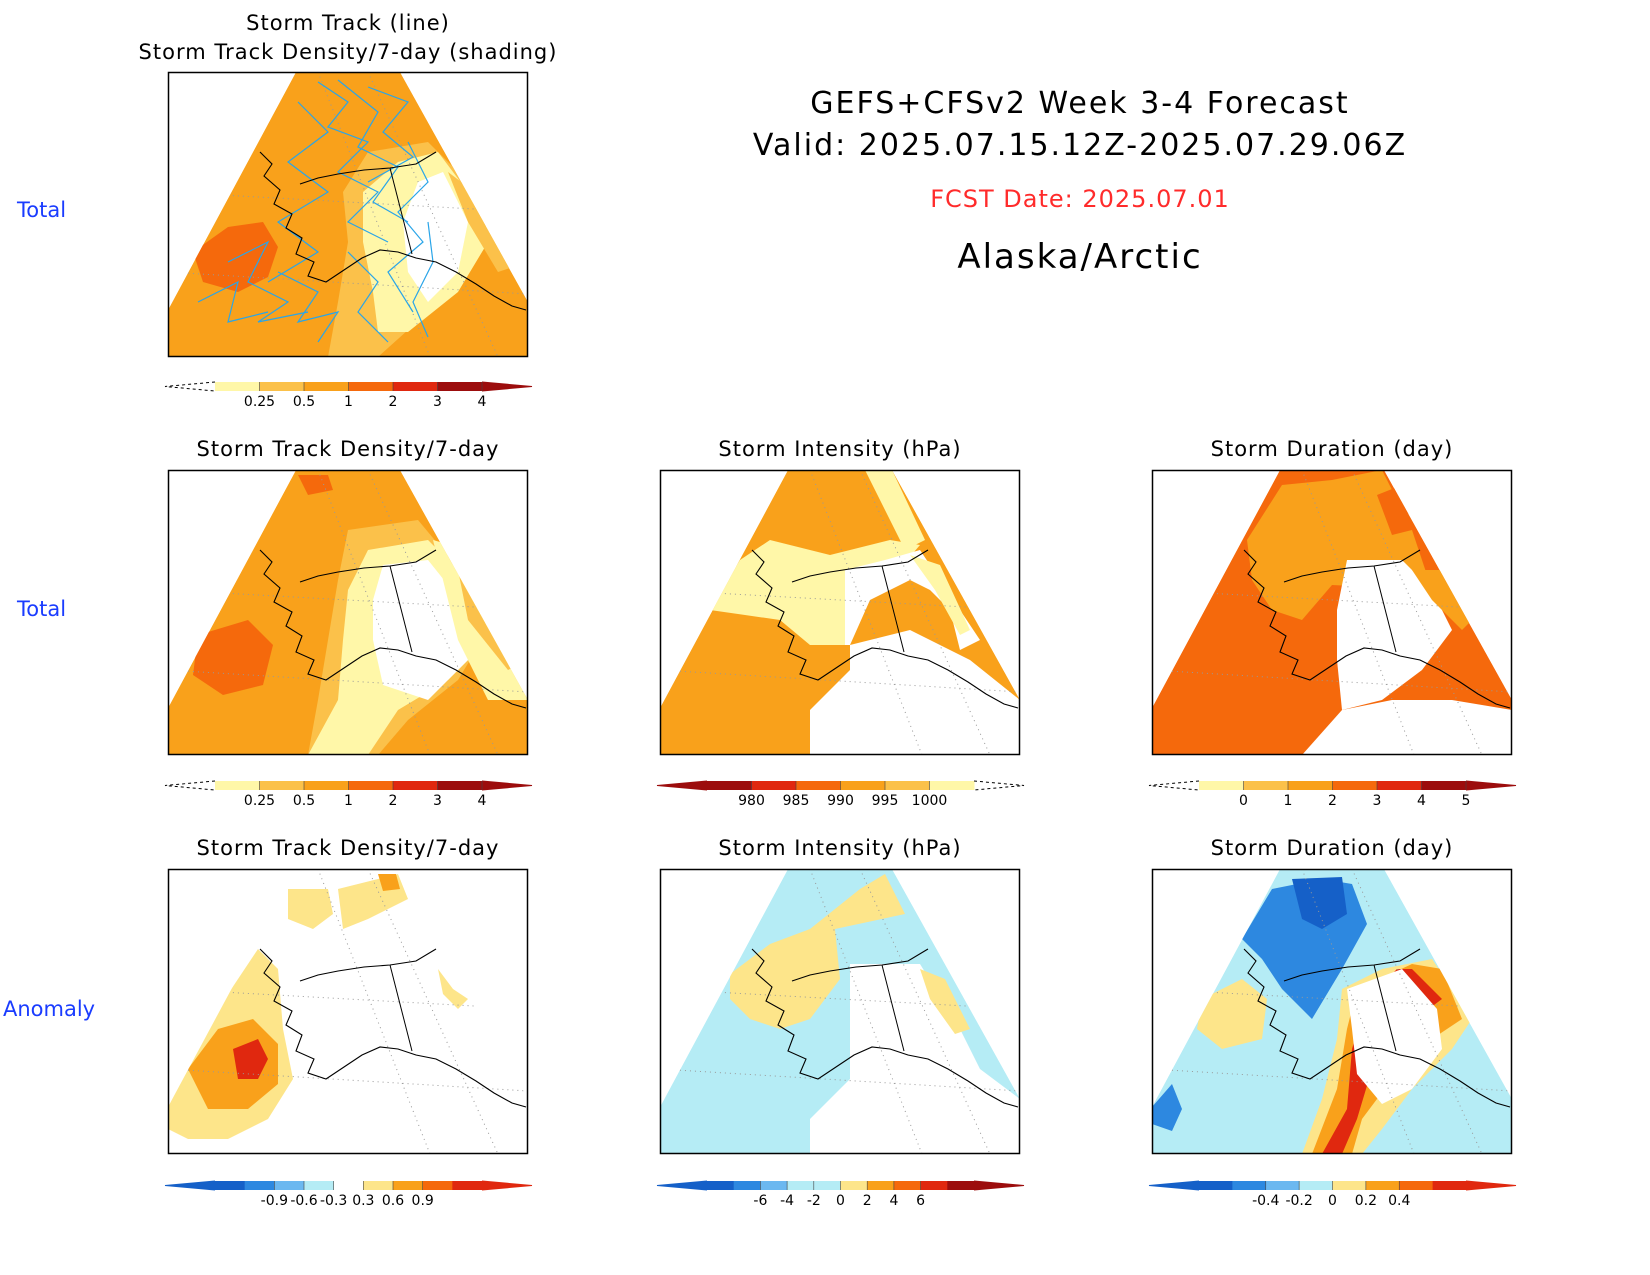 Image resolution: width=1650 pixels, height=1275 pixels. I want to click on map-panel-density-anomaly, so click(348, 1011).